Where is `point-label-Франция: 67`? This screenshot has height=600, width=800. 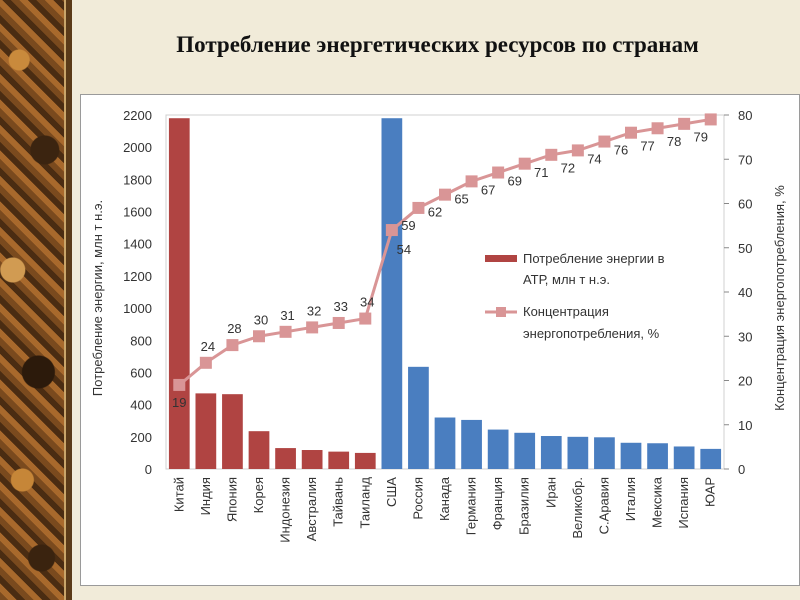
point-label-Франция: 67 is located at coordinates (488, 190).